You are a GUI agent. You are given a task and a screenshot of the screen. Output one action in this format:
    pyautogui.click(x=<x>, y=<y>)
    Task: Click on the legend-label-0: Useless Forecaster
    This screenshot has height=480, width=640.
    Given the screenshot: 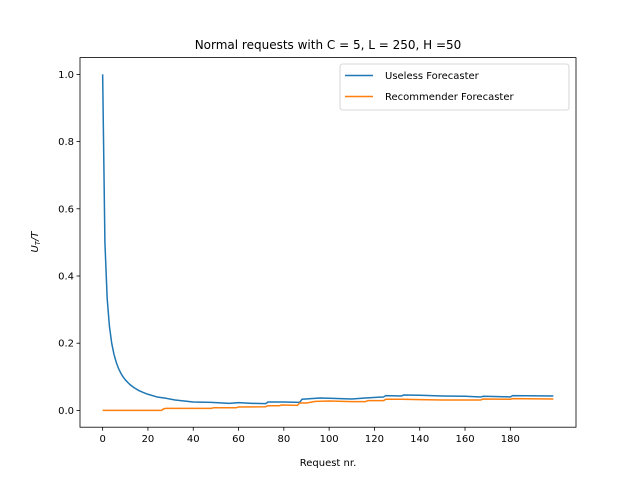 What is the action you would take?
    pyautogui.click(x=432, y=76)
    